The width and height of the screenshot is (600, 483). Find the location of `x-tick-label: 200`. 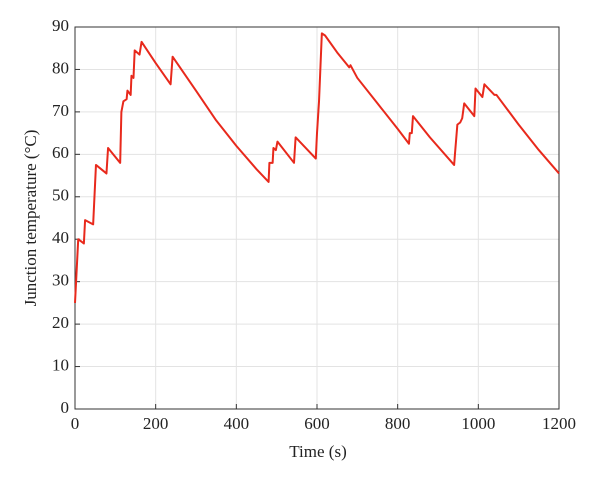

x-tick-label: 200 is located at coordinates (156, 423).